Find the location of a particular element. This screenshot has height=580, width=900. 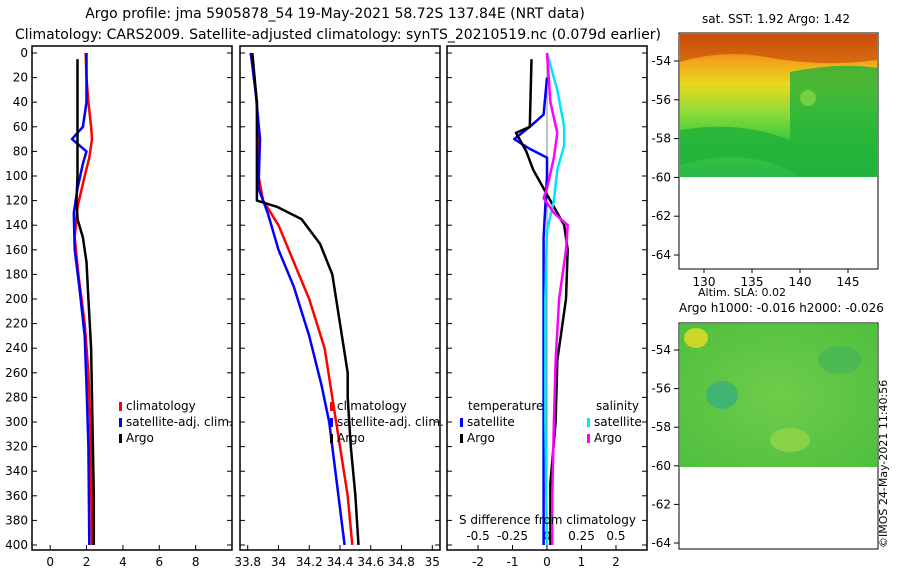

x-tick-label: 34.6 is located at coordinates (370, 562).